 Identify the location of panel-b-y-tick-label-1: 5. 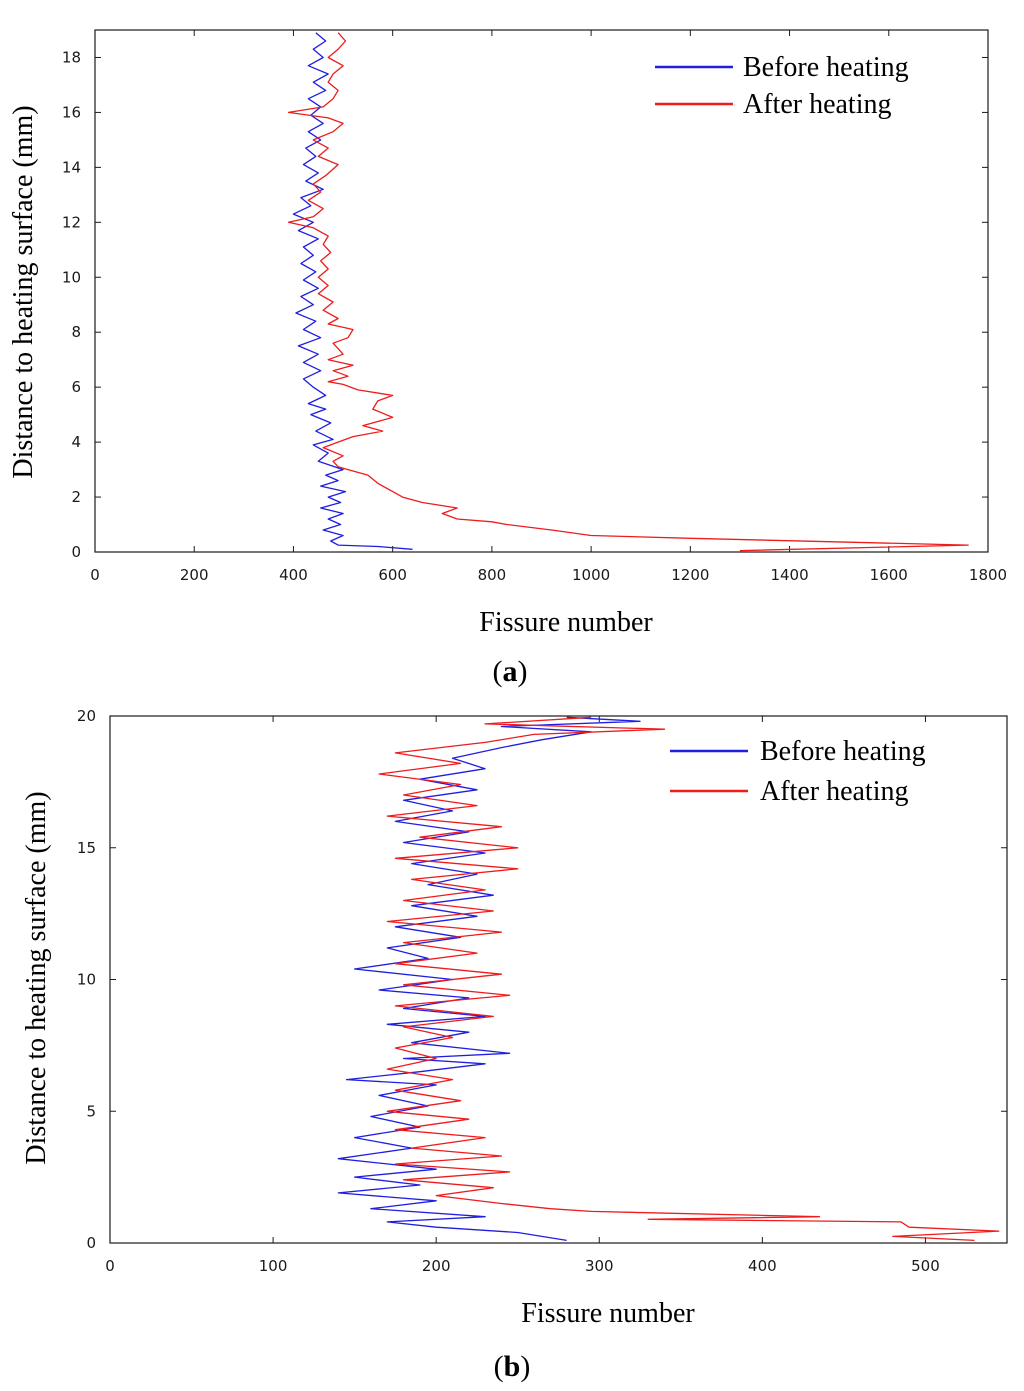
(91, 1111).